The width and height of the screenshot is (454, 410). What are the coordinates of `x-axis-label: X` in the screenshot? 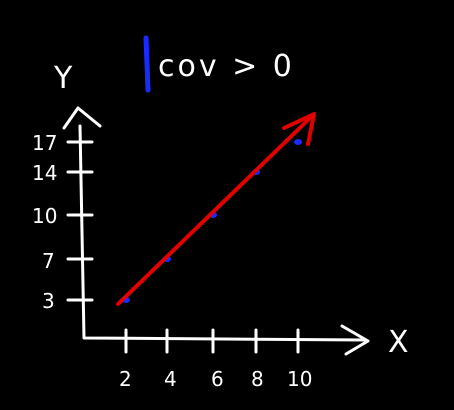 It's located at (398, 342).